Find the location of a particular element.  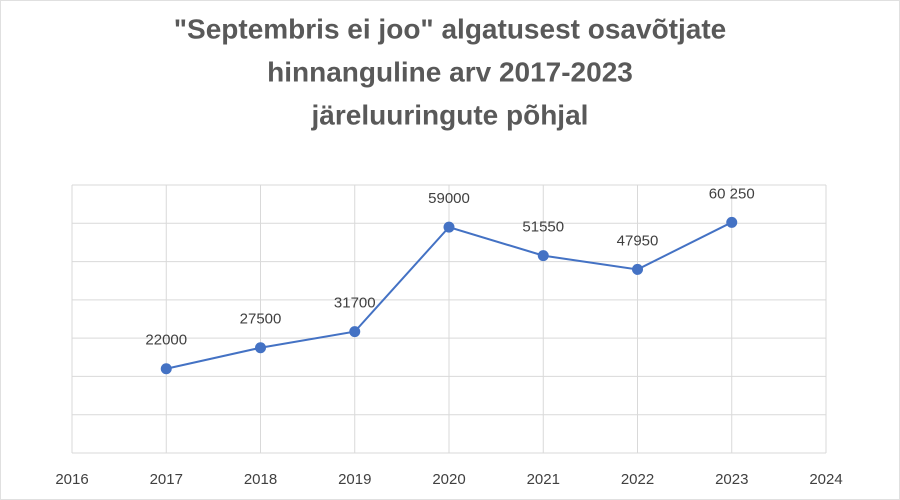

chart-title: hinnanguline arv 2017-2023 is located at coordinates (450, 71).